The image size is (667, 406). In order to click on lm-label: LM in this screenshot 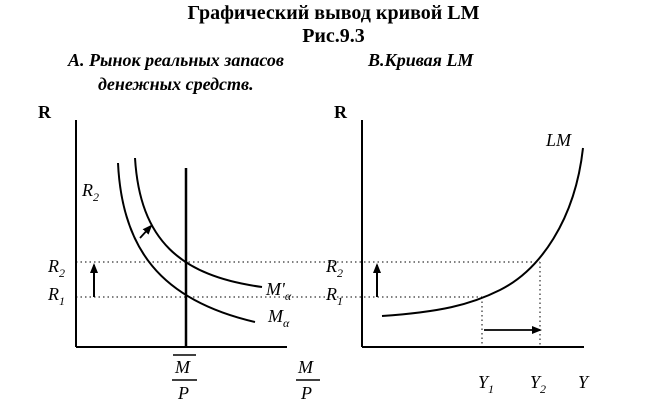, I will do `click(558, 140)`.